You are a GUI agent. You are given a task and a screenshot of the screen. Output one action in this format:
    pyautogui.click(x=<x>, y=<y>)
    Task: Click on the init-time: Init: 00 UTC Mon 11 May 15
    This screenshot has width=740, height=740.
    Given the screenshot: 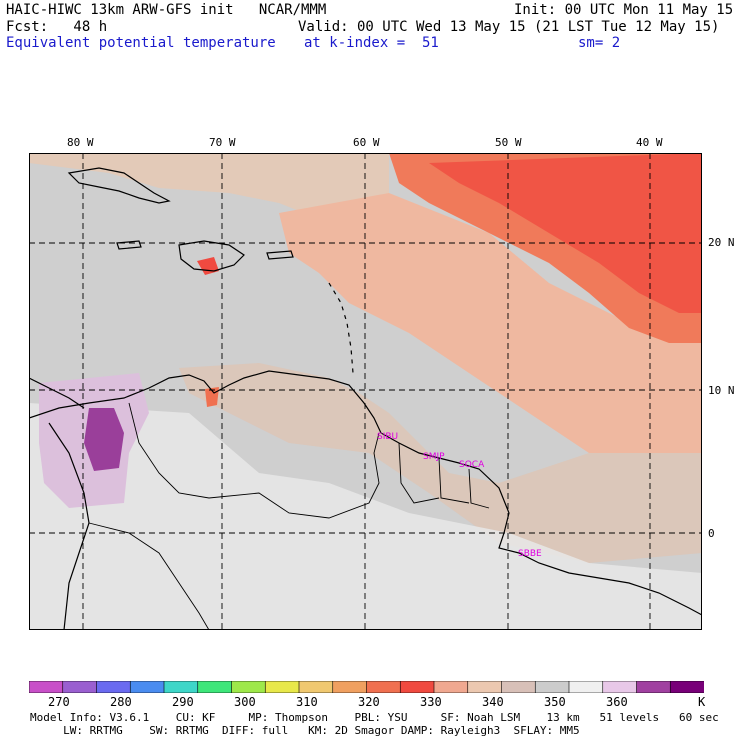 What is the action you would take?
    pyautogui.click(x=624, y=10)
    